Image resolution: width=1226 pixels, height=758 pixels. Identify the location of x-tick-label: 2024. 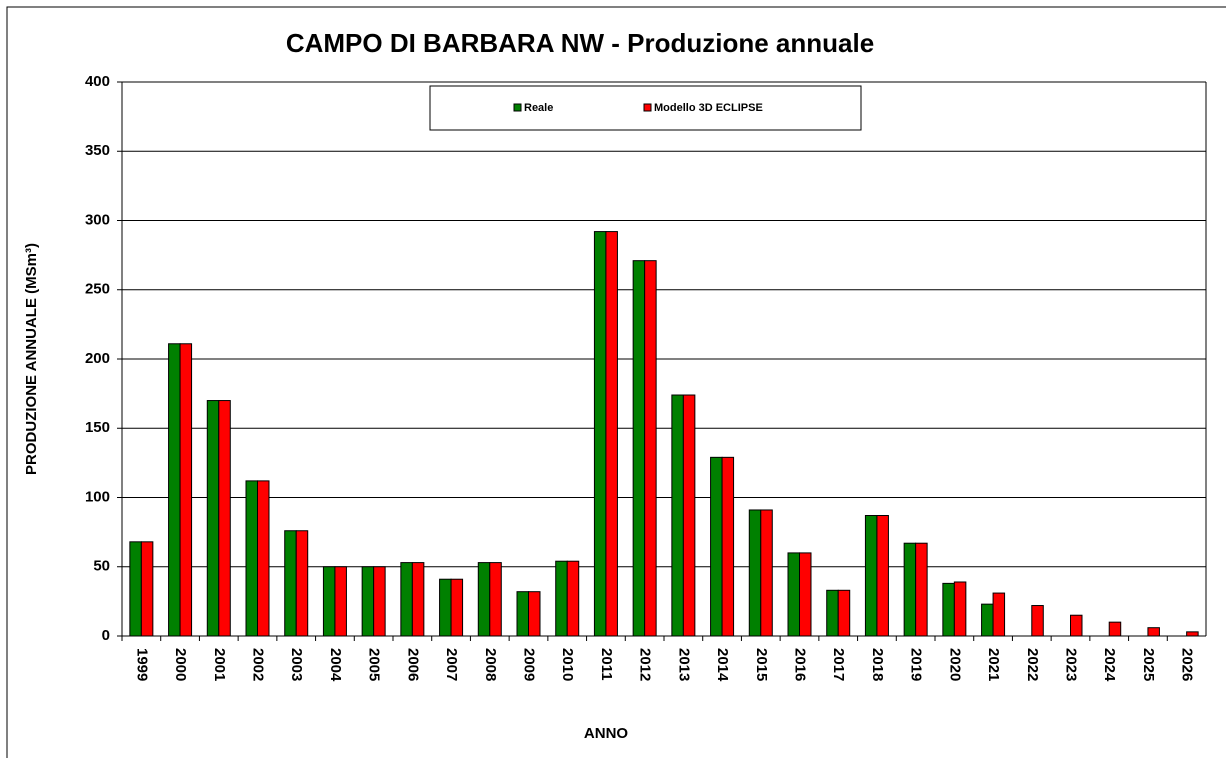
(1109, 665).